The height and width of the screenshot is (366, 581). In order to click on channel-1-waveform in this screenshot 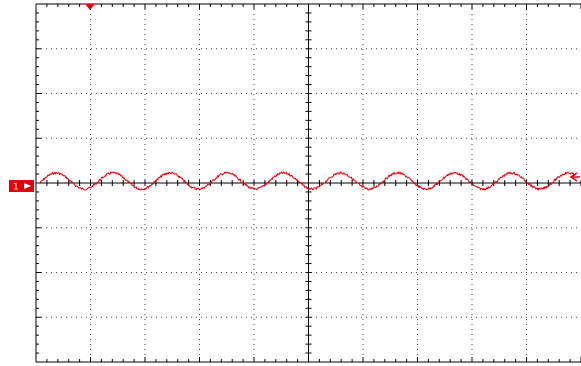, I will do `click(307, 181)`.